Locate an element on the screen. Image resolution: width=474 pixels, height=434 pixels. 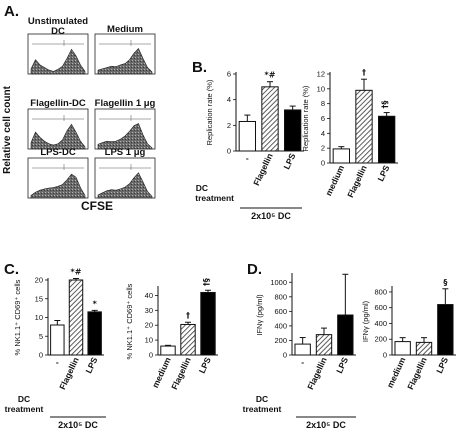
y-tick-label: 12 is located at coordinates (321, 74).